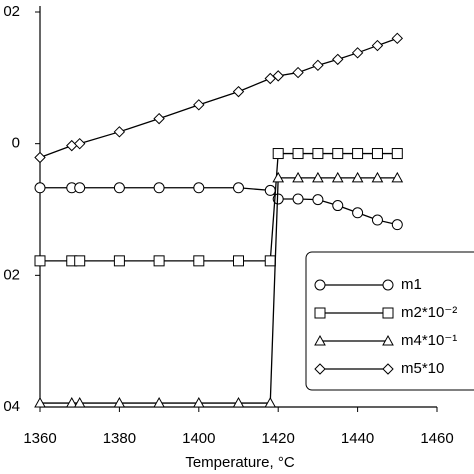 The width and height of the screenshot is (474, 474). Describe the element at coordinates (39, 438) in the screenshot. I see `x-tick-label: 1360` at that location.